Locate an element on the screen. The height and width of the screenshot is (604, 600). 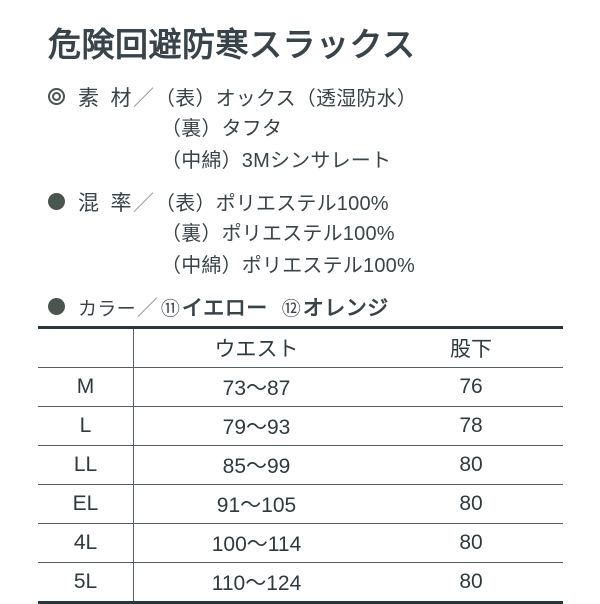
cell-size: 5L is located at coordinates (86, 583).